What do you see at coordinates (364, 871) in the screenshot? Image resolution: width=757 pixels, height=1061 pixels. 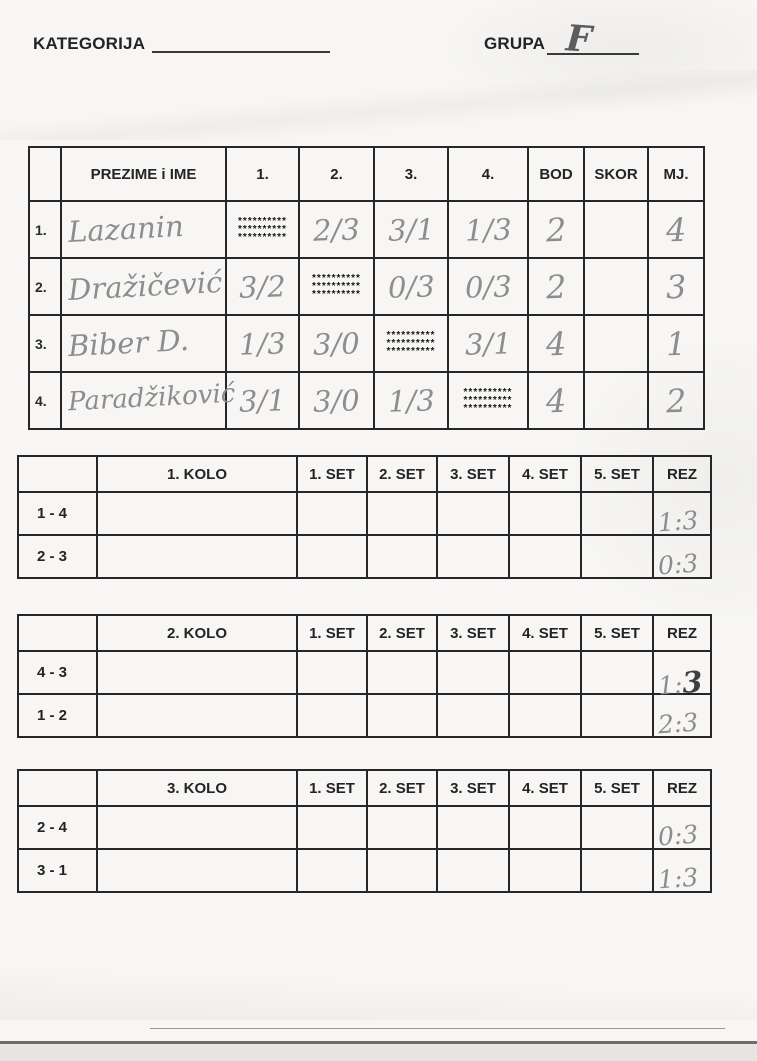 I see `match-row: 3 - 1 1:3` at bounding box center [364, 871].